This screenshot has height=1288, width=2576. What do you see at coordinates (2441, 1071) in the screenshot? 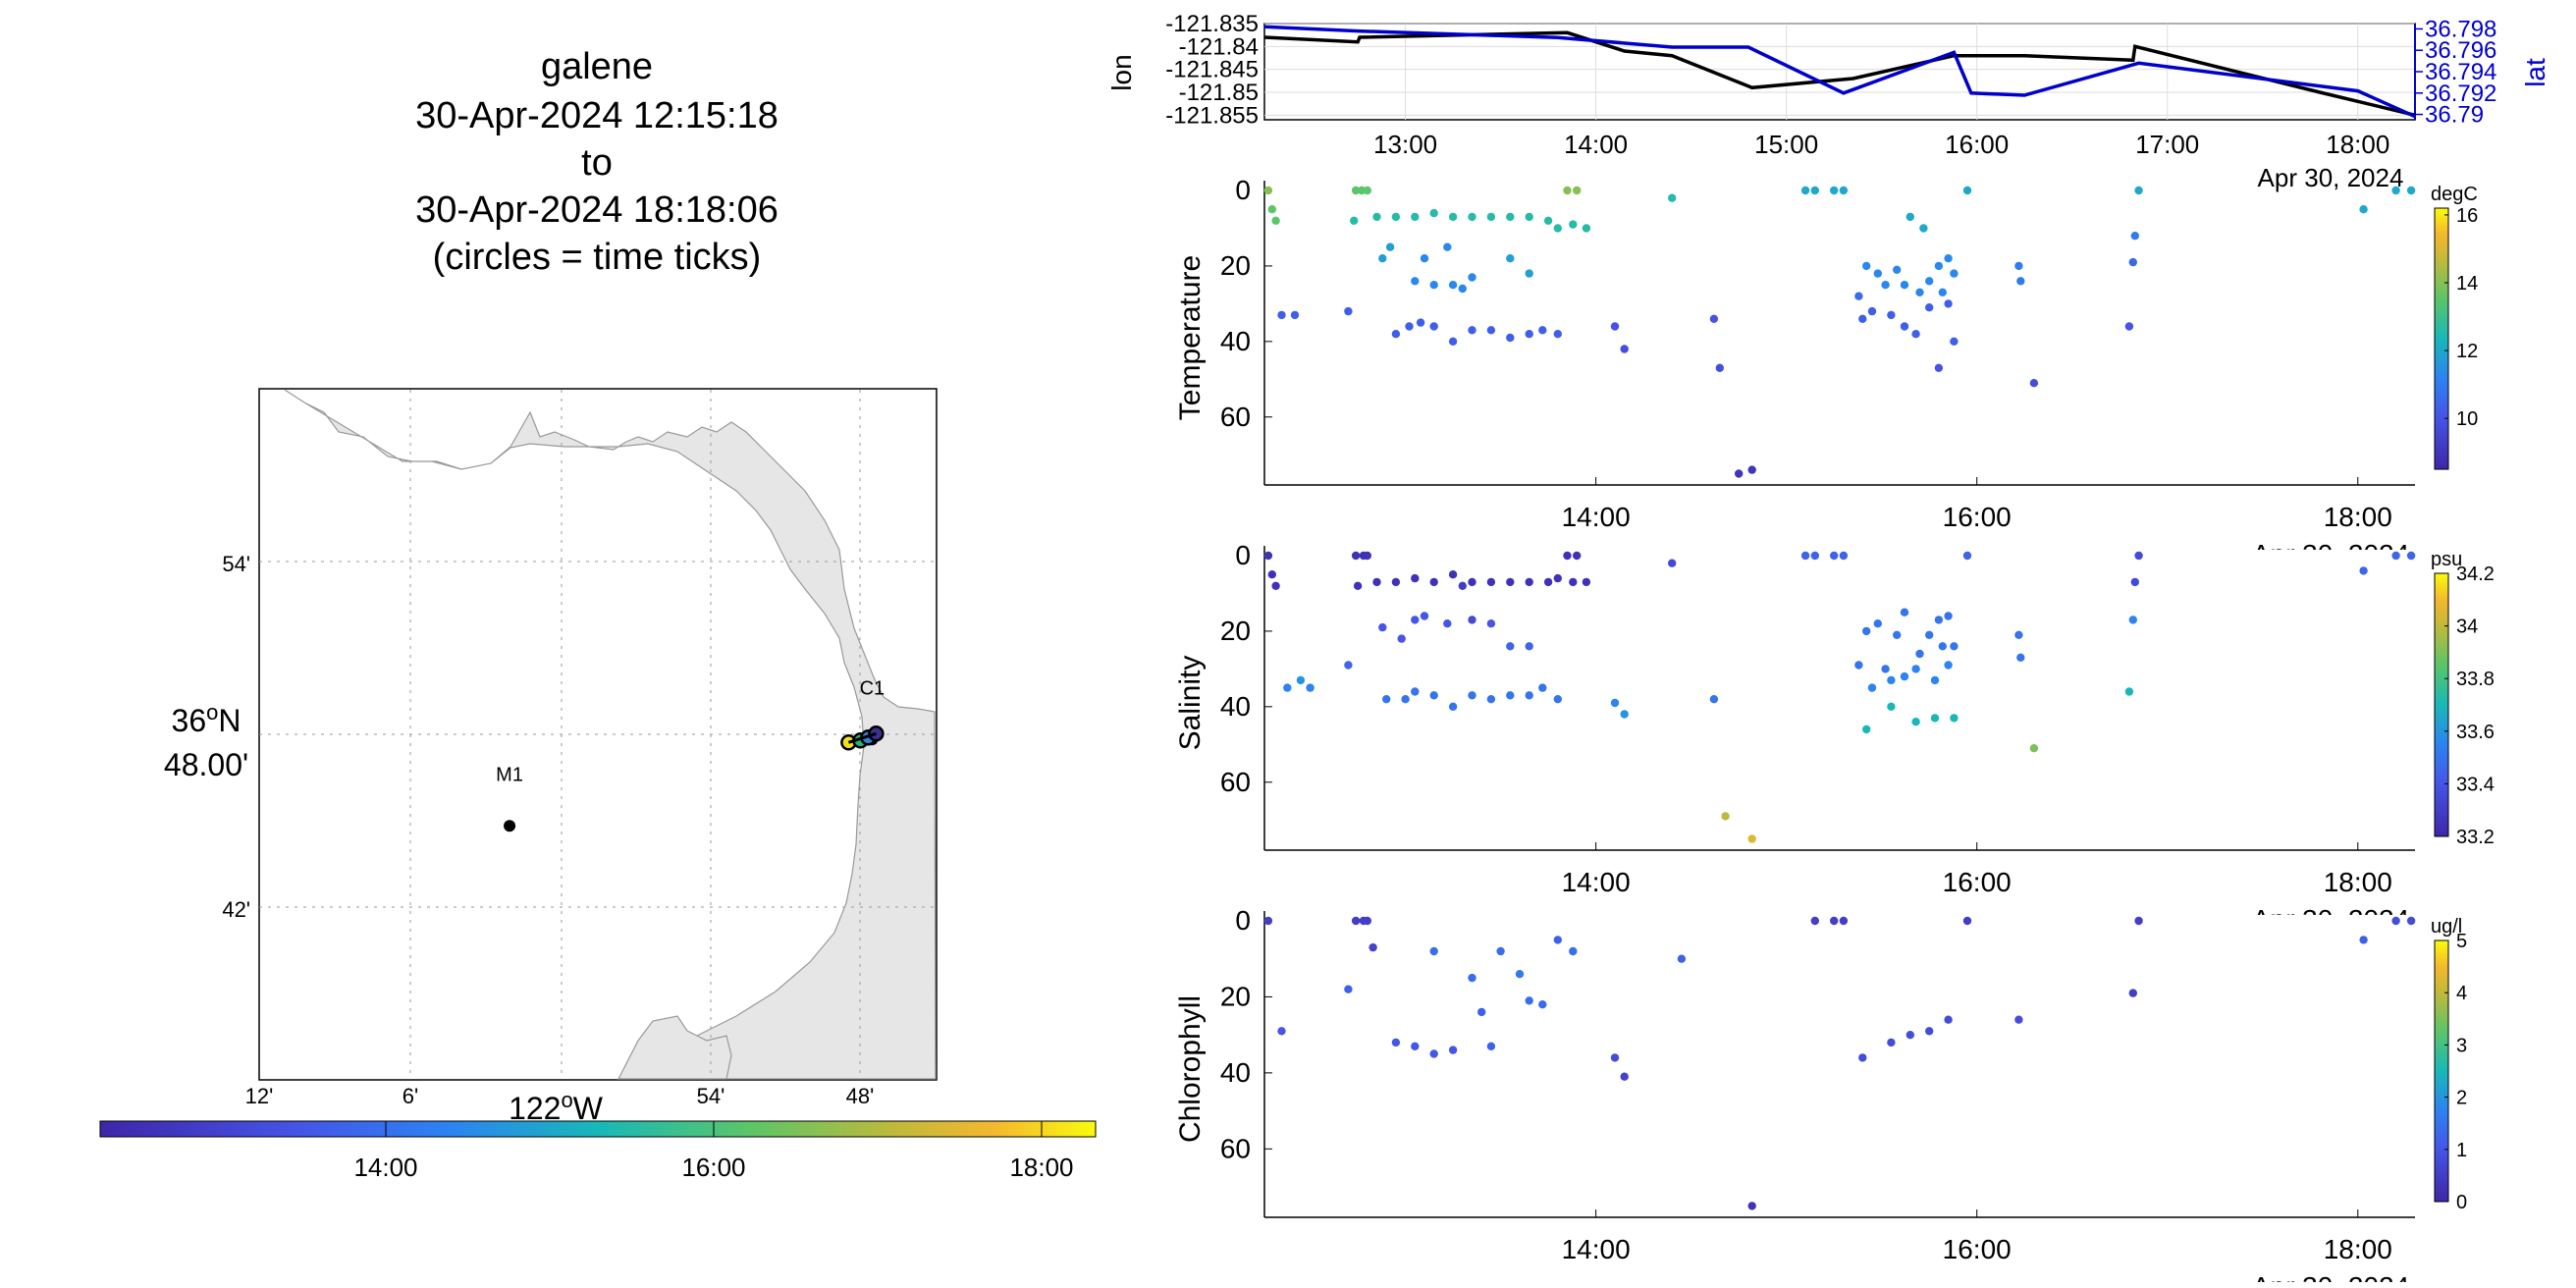
I see `chlorophyll-colorbar` at bounding box center [2441, 1071].